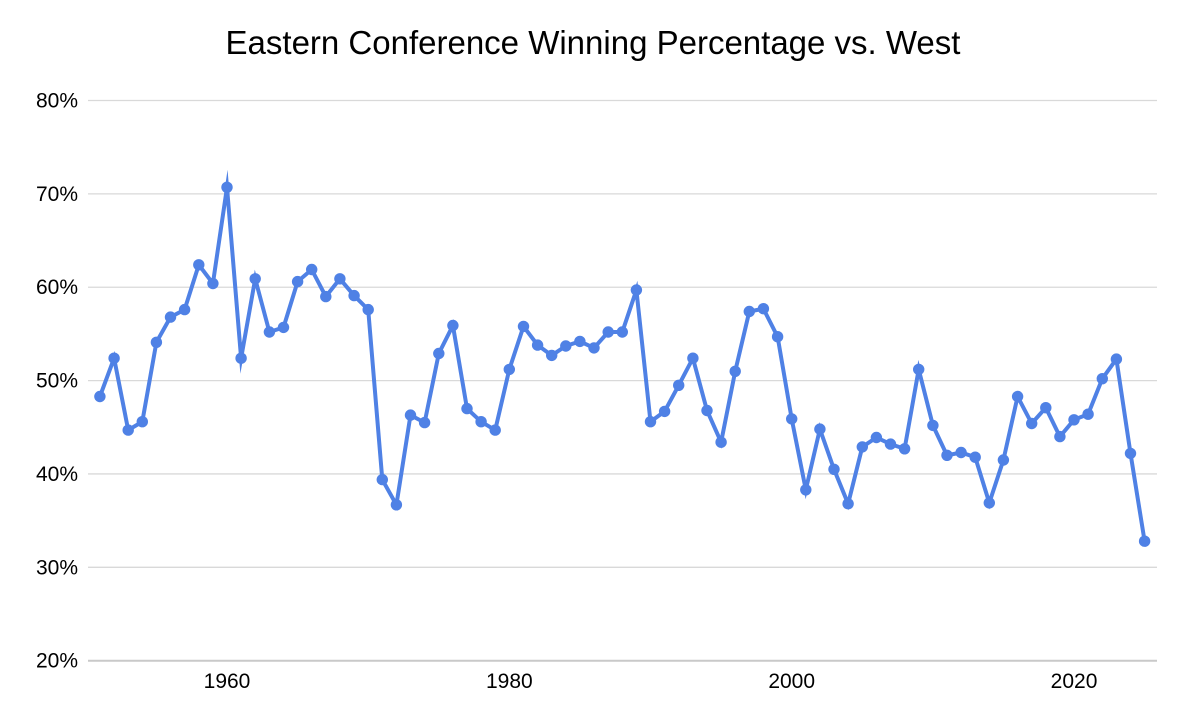 This screenshot has width=1186, height=728. I want to click on data-point-1966, so click(312, 269).